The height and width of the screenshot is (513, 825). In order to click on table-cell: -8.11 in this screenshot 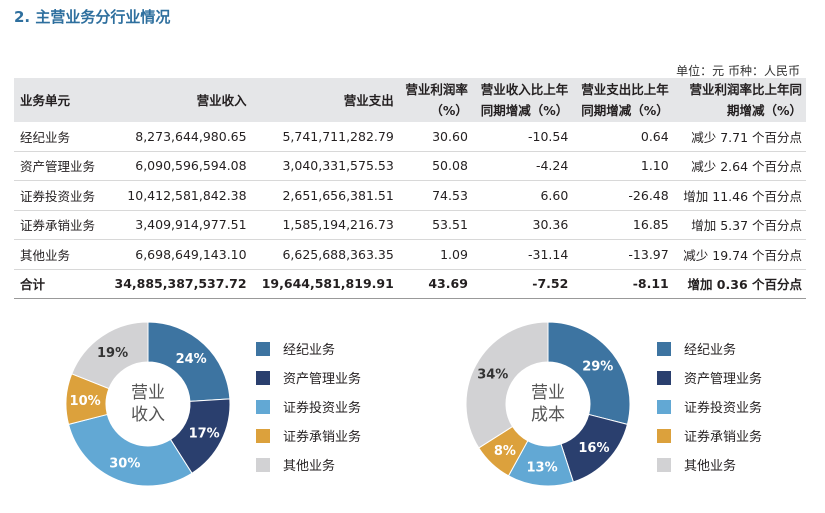, I will do `click(622, 284)`.